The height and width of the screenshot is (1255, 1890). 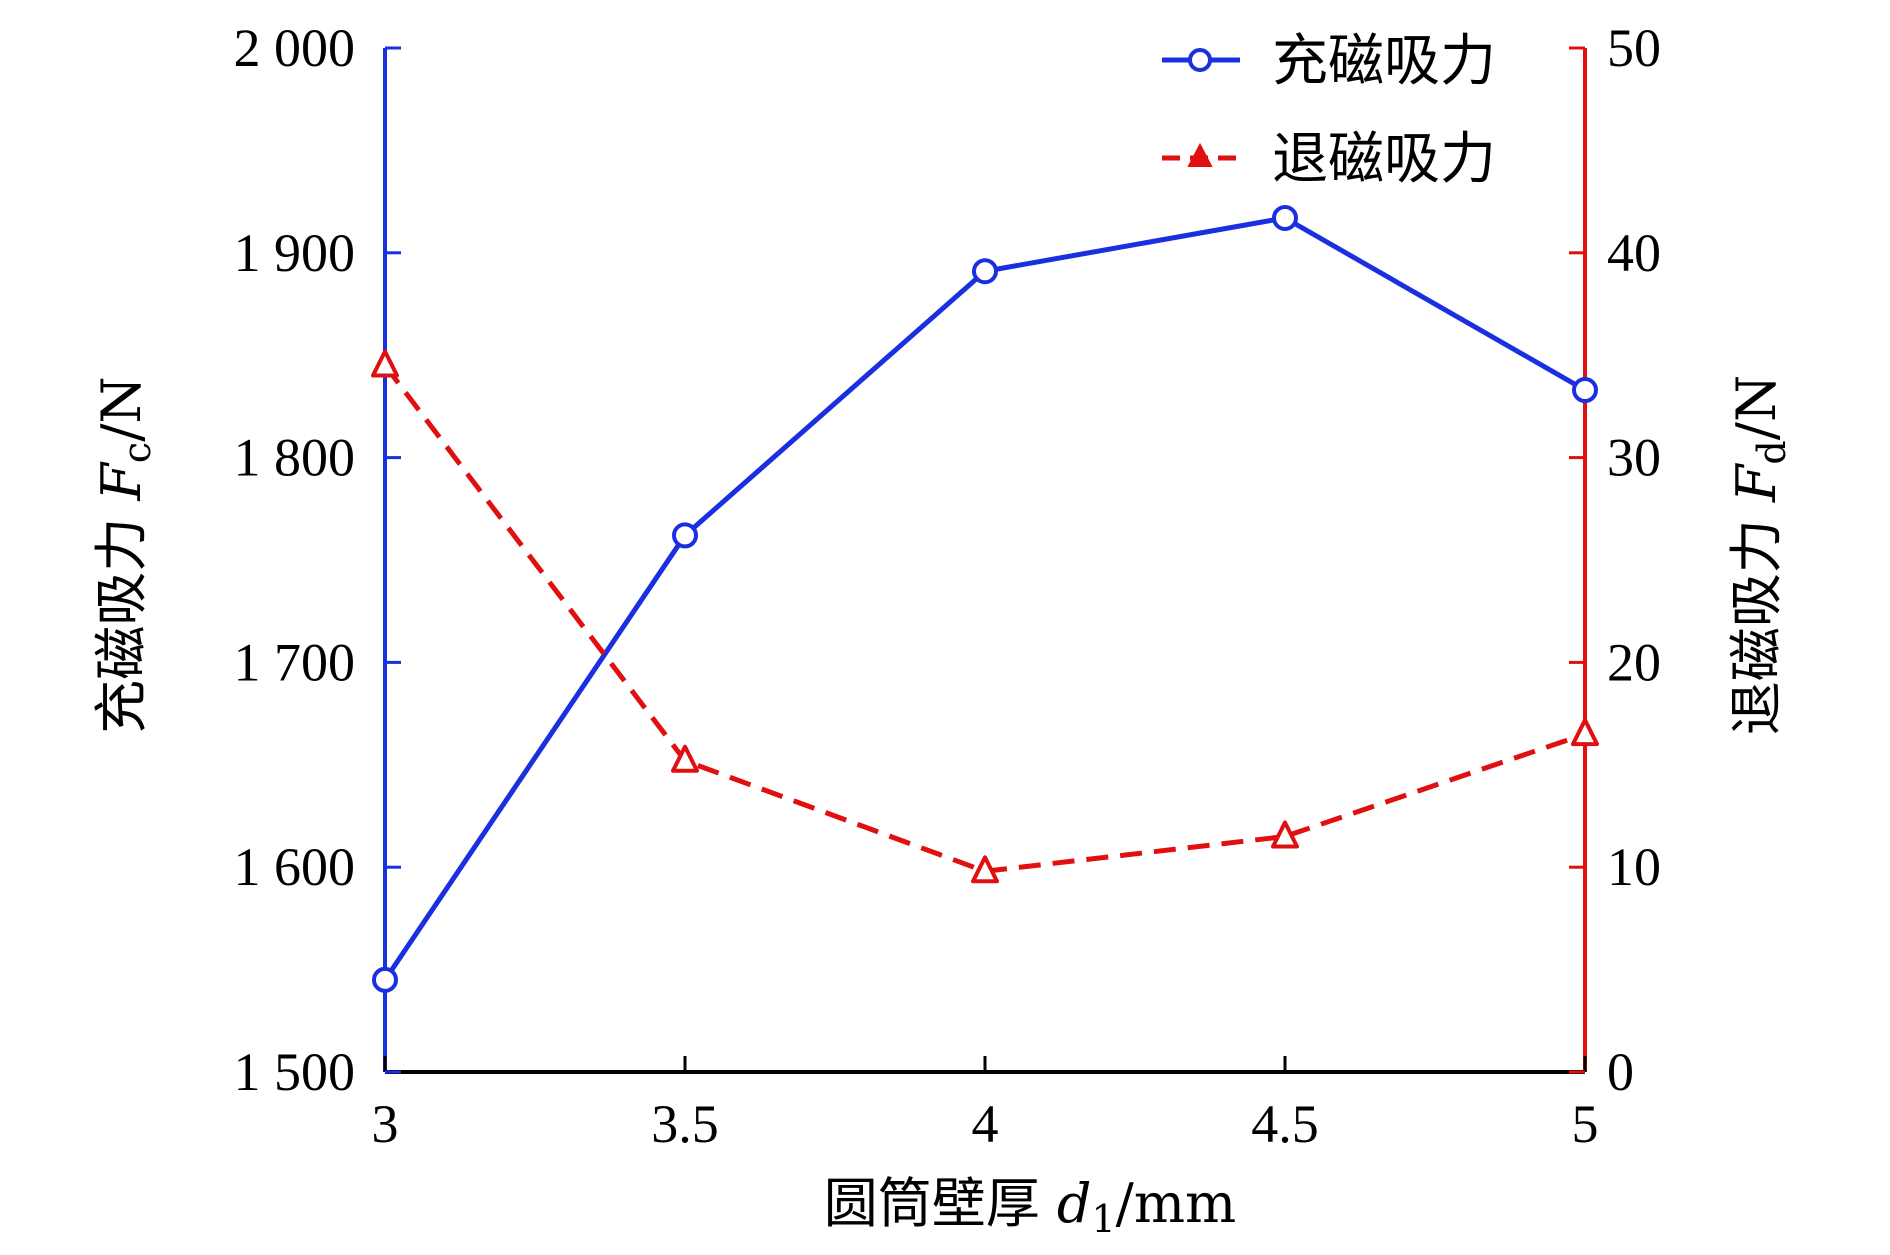 What do you see at coordinates (1756, 407) in the screenshot?
I see `ylabel-right-suffix: /N` at bounding box center [1756, 407].